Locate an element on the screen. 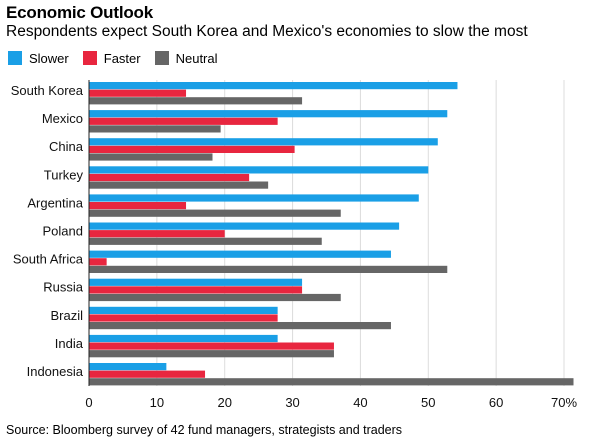  legend-label-slower: Slower is located at coordinates (49, 58).